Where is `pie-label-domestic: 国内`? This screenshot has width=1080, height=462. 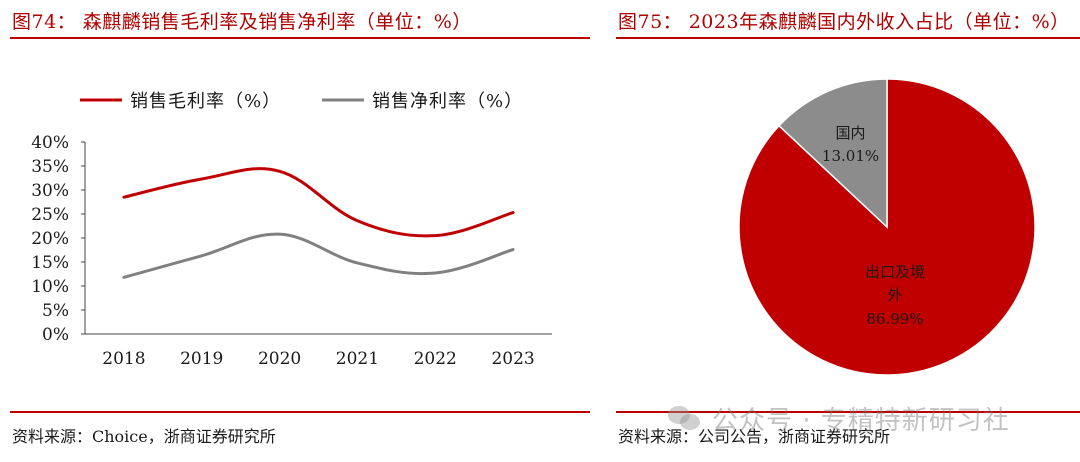 pie-label-domestic: 国内 is located at coordinates (851, 133).